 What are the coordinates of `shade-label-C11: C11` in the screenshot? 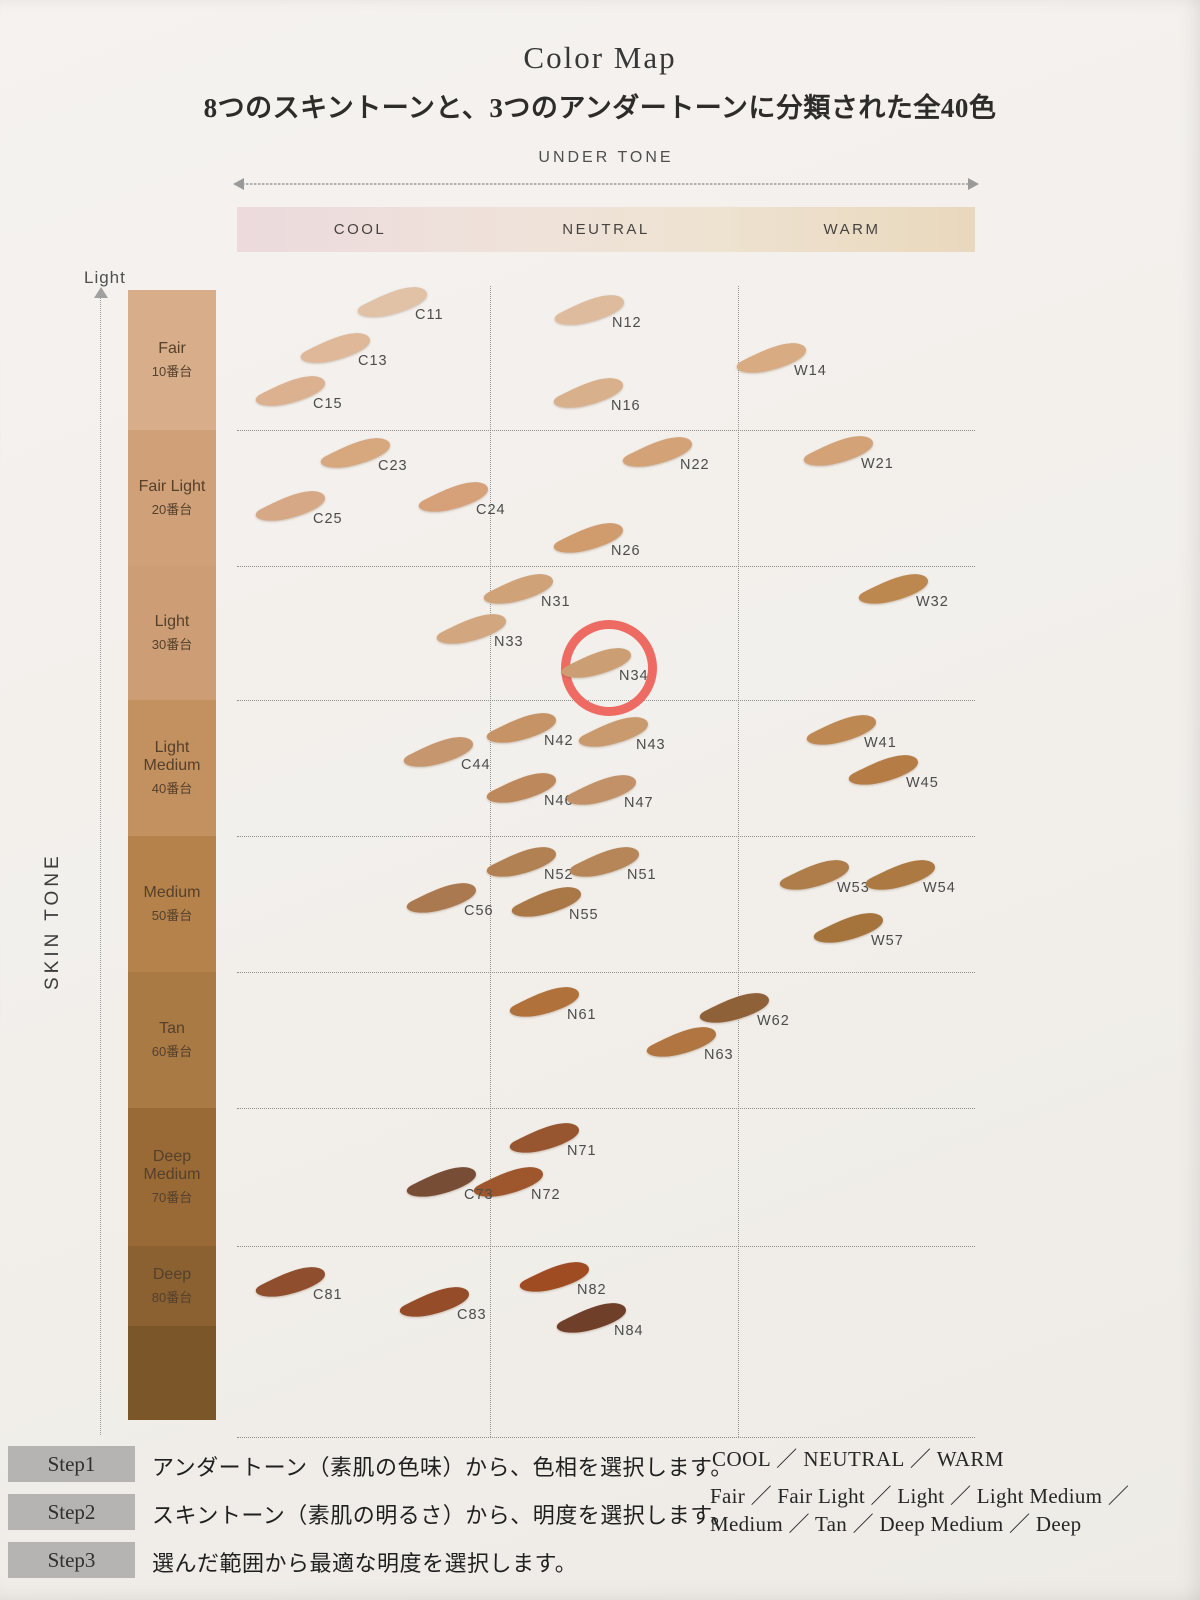 It's located at (429, 315).